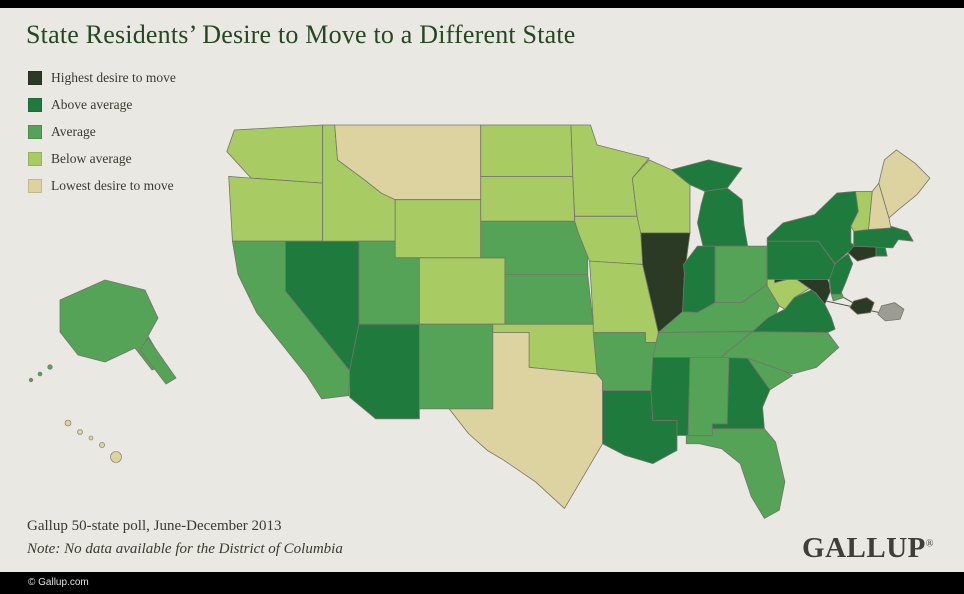  Describe the element at coordinates (735, 474) in the screenshot. I see `state-fl` at that location.